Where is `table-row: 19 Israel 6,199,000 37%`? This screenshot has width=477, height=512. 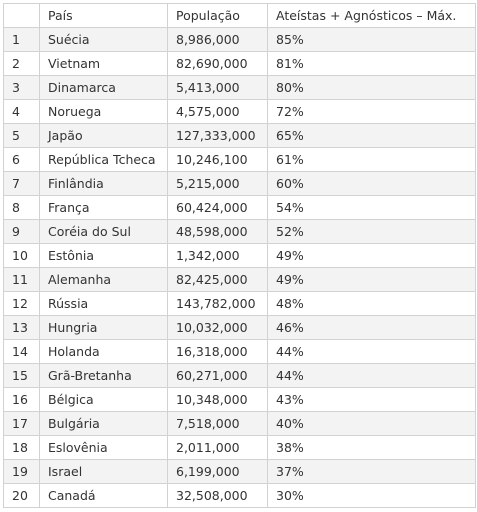 table-row: 19 Israel 6,199,000 37% is located at coordinates (239, 471).